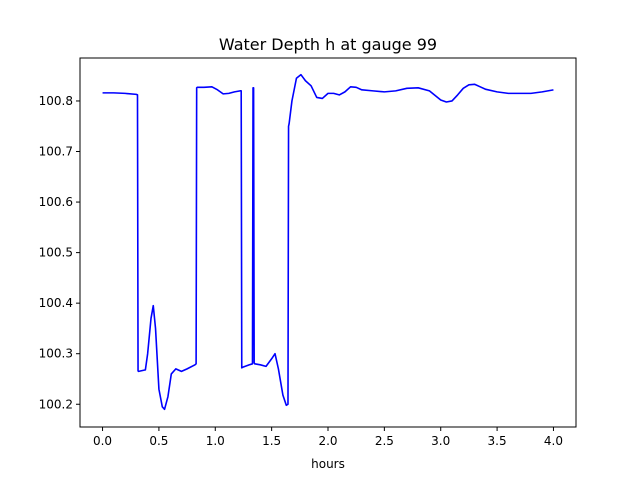 This screenshot has height=484, width=640. I want to click on y-tick-label: 100.2, so click(56, 404).